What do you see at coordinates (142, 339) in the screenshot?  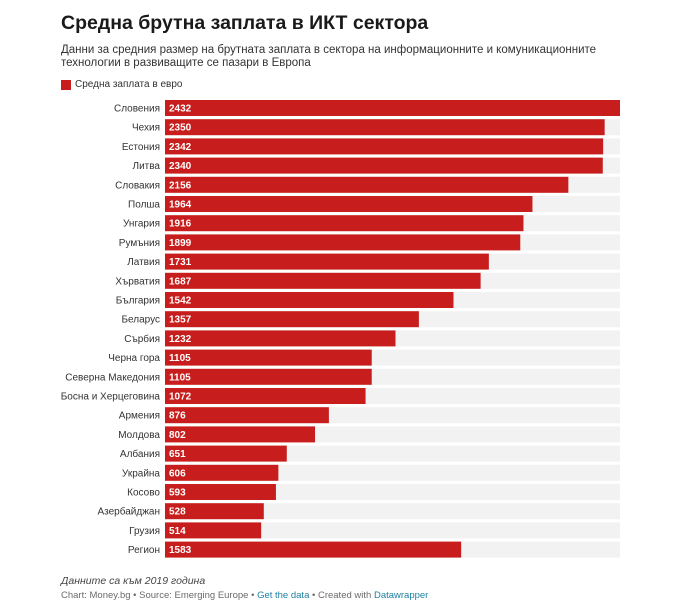 I see `category-label: Сърбия` at bounding box center [142, 339].